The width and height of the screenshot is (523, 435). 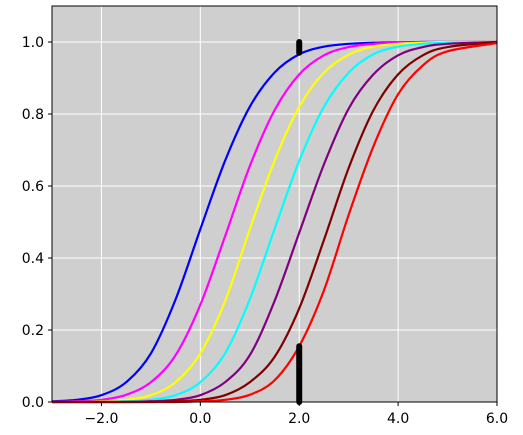 What do you see at coordinates (497, 419) in the screenshot?
I see `x-tick-label: 6.0` at bounding box center [497, 419].